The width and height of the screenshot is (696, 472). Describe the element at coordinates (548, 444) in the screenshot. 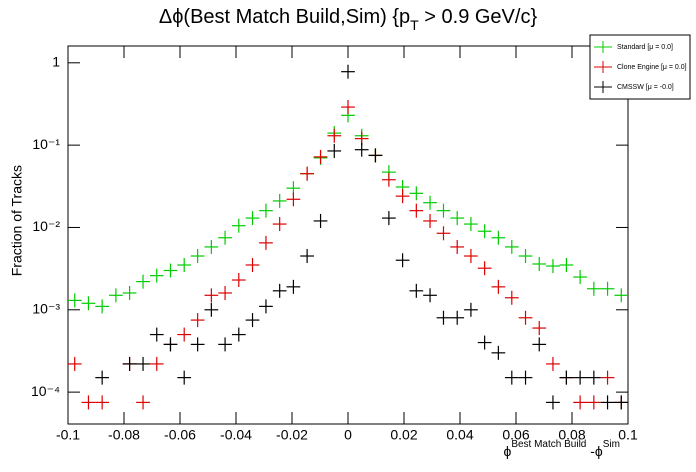

I see `x-label-sup: Best Match Build` at that location.